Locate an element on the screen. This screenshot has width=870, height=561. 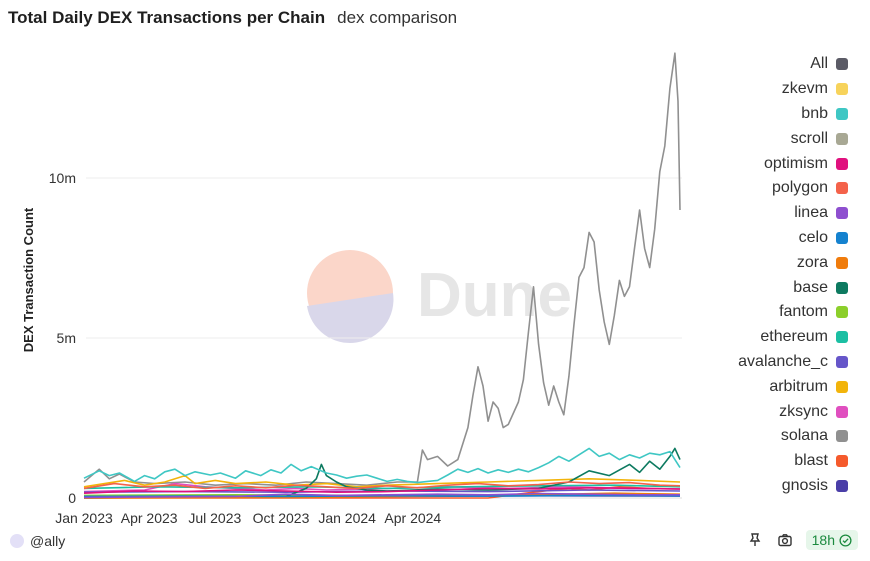
watermark-text: Dune is located at coordinates (494, 295).